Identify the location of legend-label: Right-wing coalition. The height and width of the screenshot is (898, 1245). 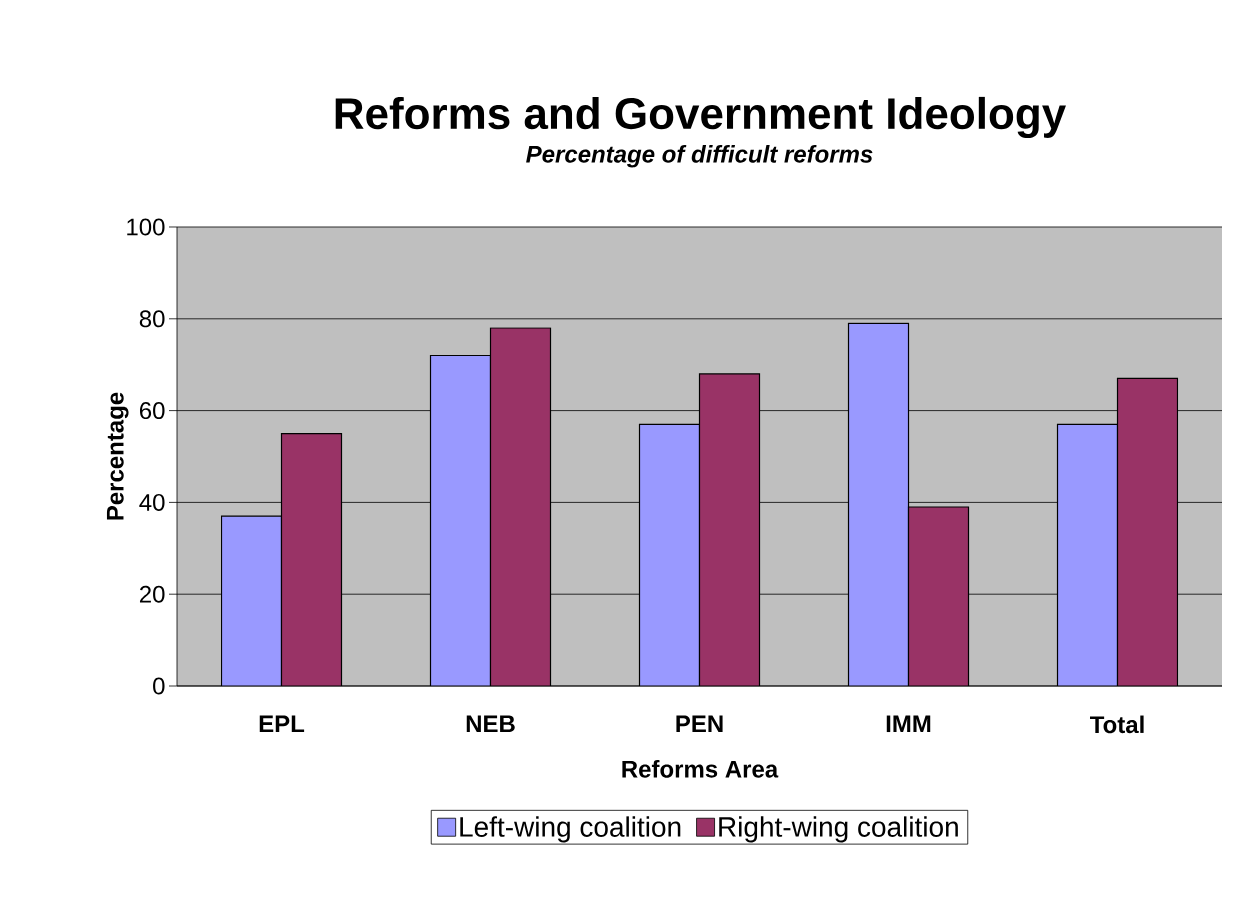
(838, 829).